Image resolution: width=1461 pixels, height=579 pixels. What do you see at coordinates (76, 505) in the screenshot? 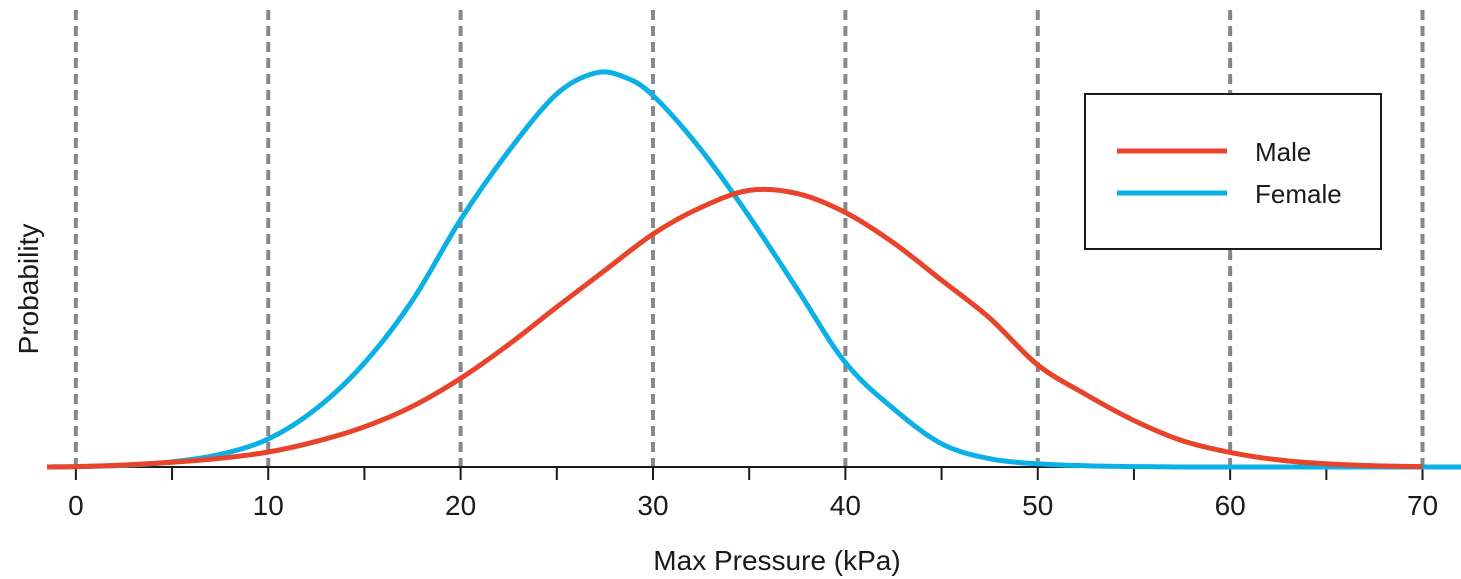
I see `x-tick-label-0: 0` at bounding box center [76, 505].